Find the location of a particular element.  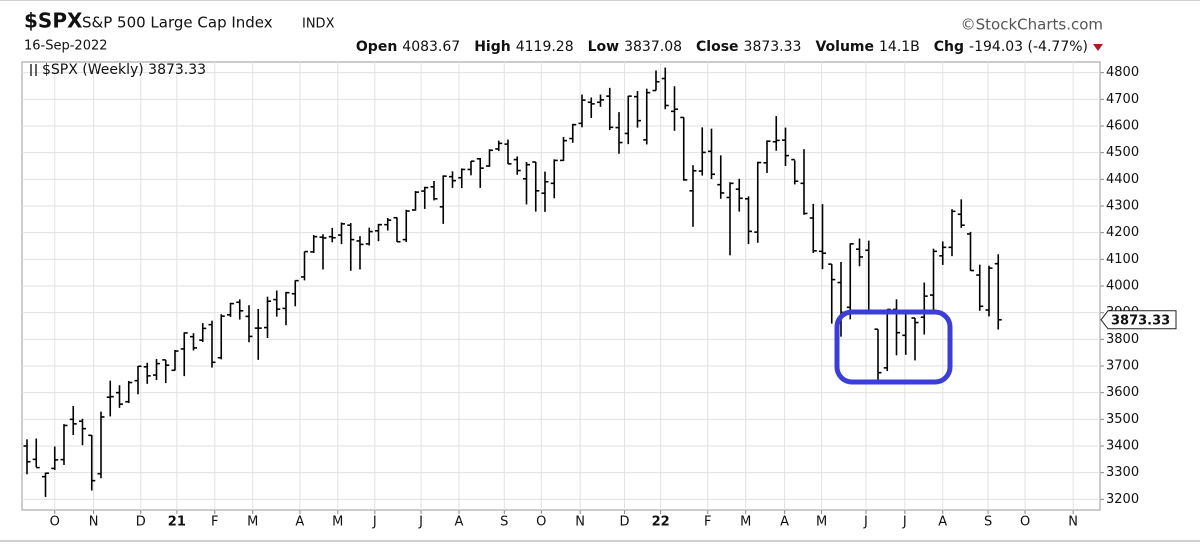

stat-label: Close is located at coordinates (717, 47).